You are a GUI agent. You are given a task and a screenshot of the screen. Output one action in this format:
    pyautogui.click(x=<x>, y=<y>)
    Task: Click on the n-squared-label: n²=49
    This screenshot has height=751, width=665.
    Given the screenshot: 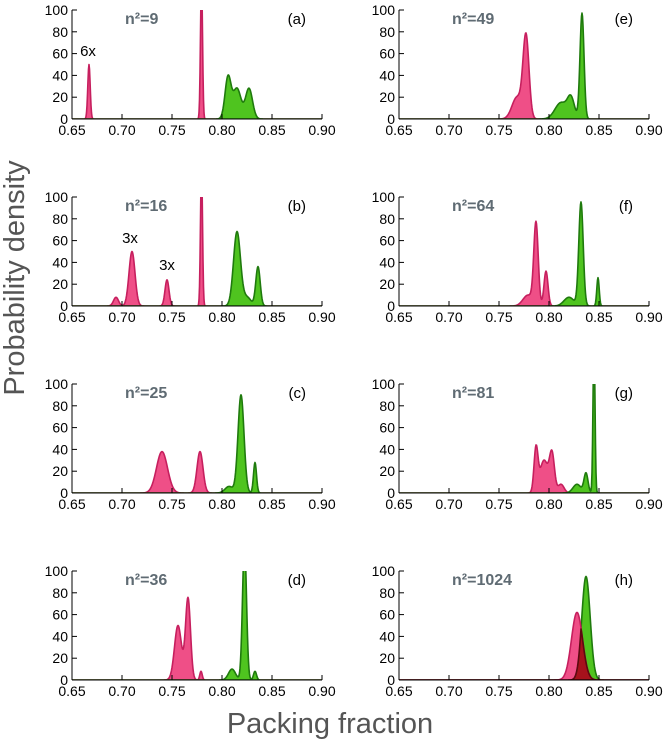 What is the action you would take?
    pyautogui.click(x=473, y=19)
    